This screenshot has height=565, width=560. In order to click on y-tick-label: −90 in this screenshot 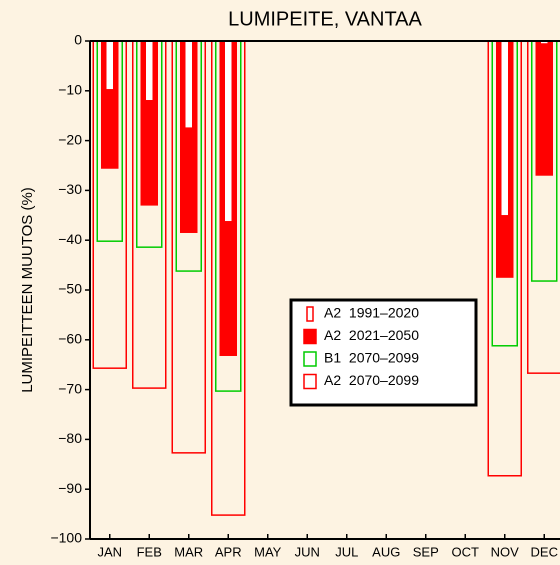, I will do `click(70, 488)`.